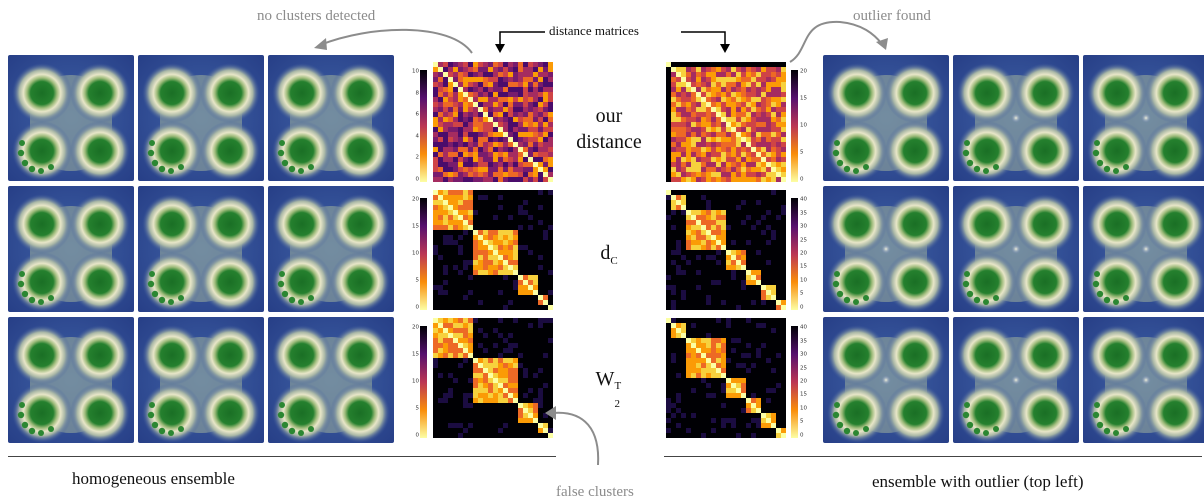  I want to click on caption-homogeneous: homogeneous ensemble, so click(153, 478).